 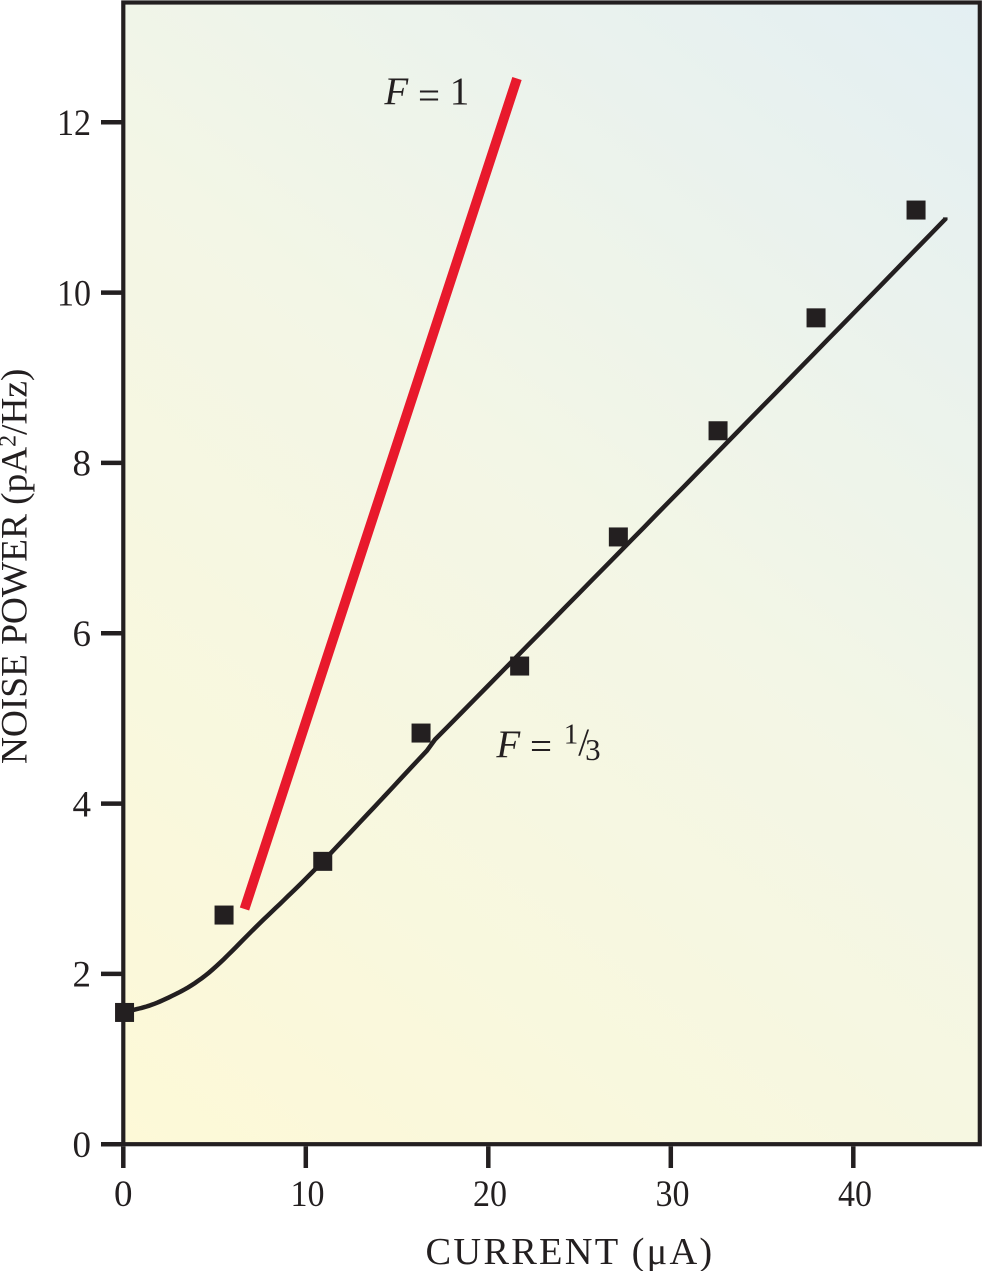 I want to click on svg-text: F = 1/3, so click(x=547, y=743).